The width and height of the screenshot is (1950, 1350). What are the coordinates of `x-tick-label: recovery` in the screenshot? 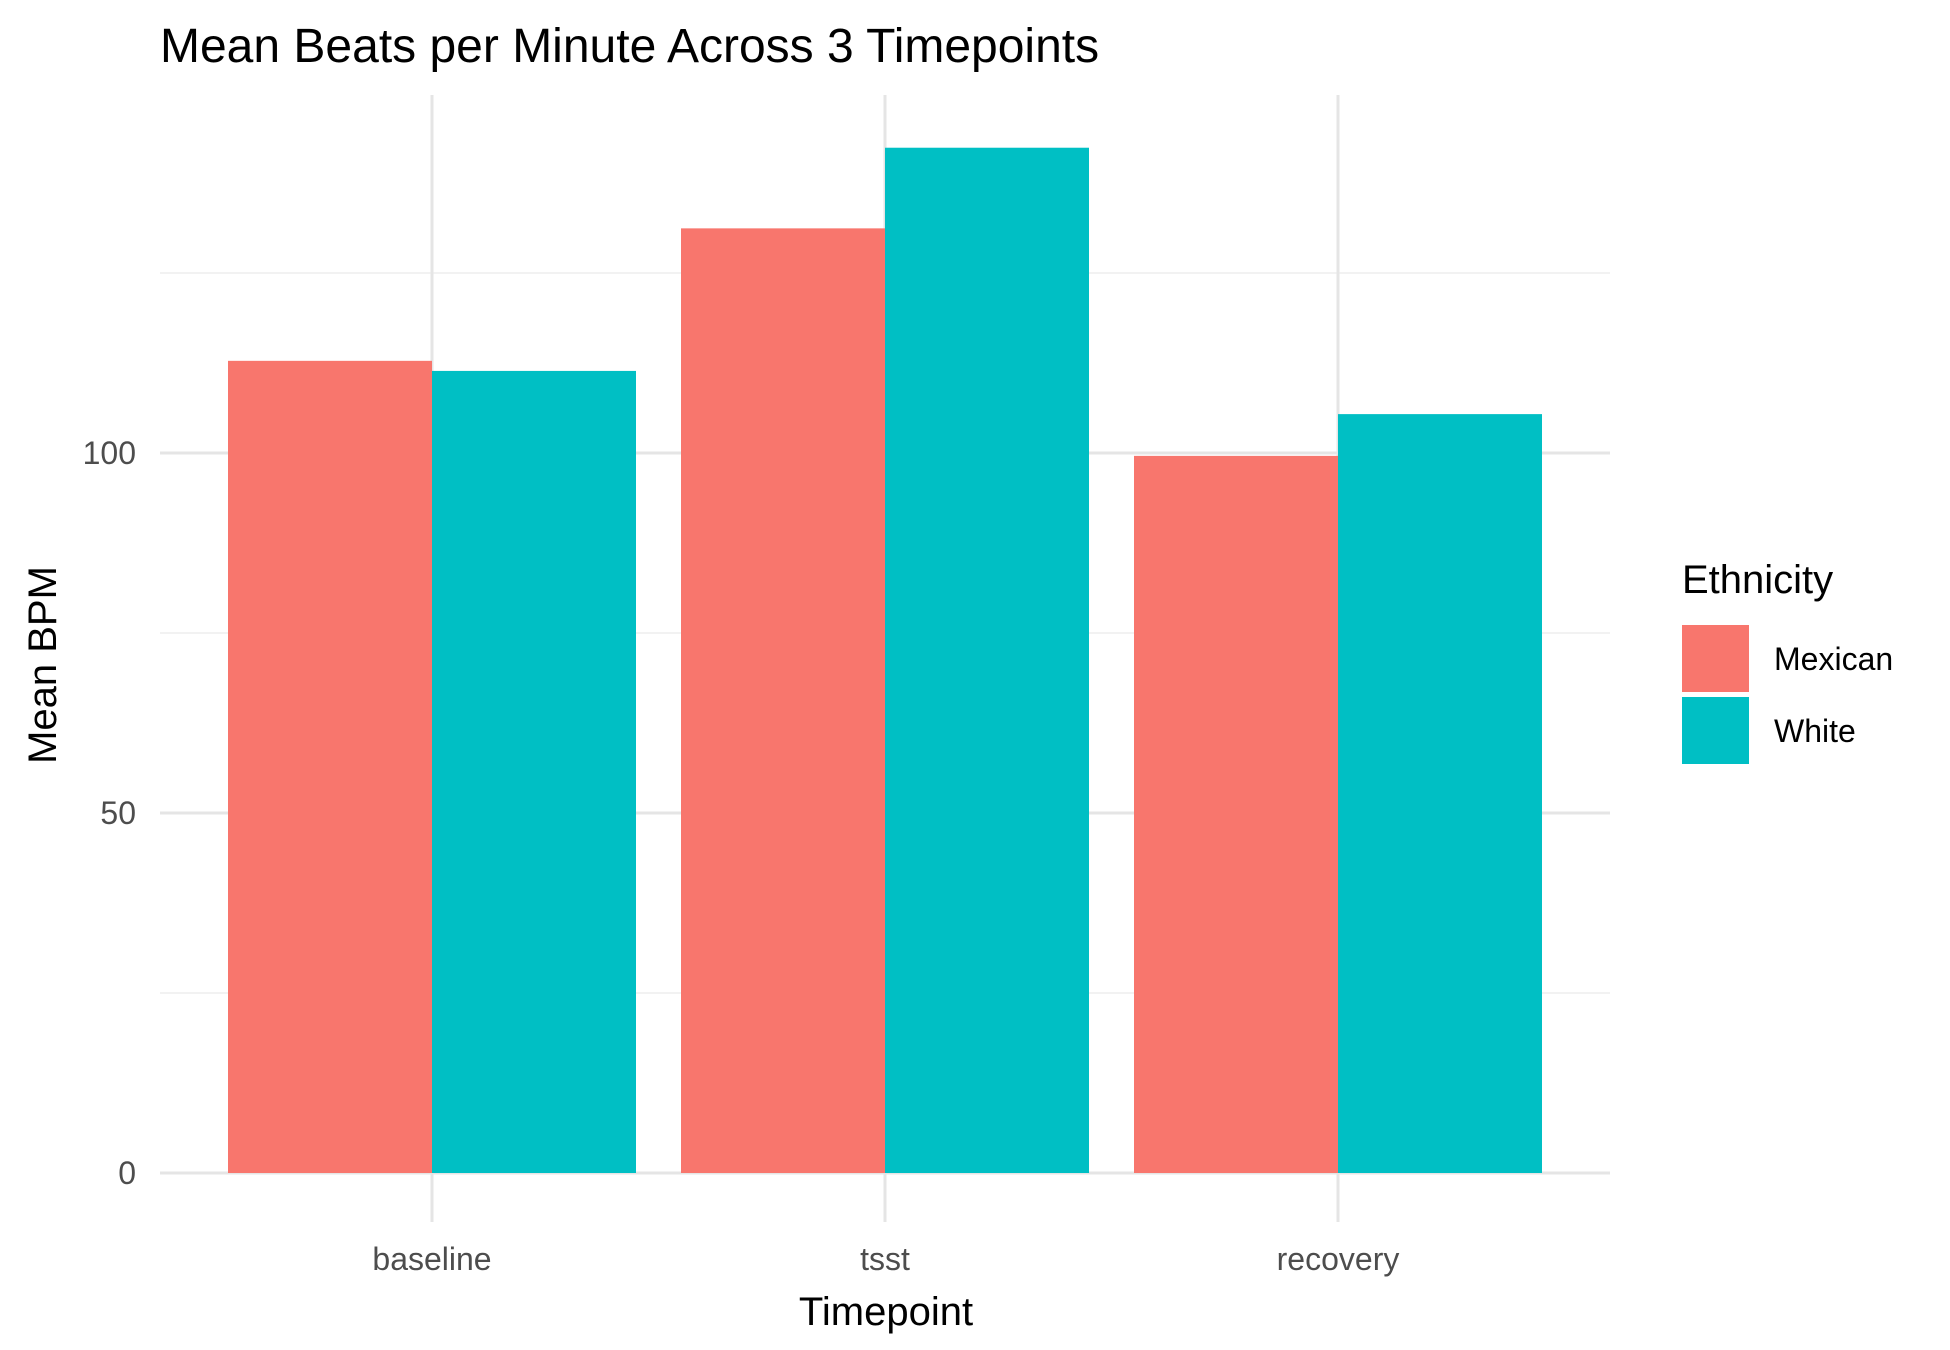 It's located at (1338, 1259).